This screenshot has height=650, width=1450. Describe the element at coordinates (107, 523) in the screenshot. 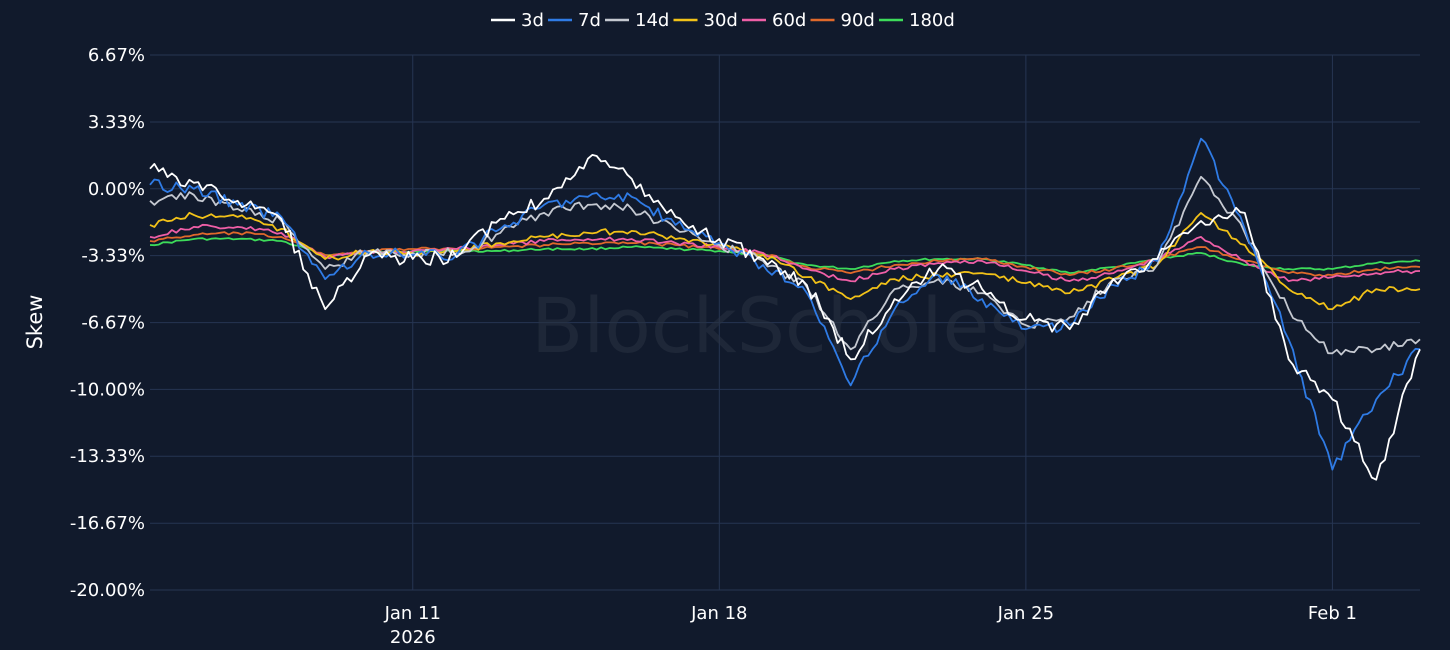

I see `y-tick-label-7: -16.67%` at that location.